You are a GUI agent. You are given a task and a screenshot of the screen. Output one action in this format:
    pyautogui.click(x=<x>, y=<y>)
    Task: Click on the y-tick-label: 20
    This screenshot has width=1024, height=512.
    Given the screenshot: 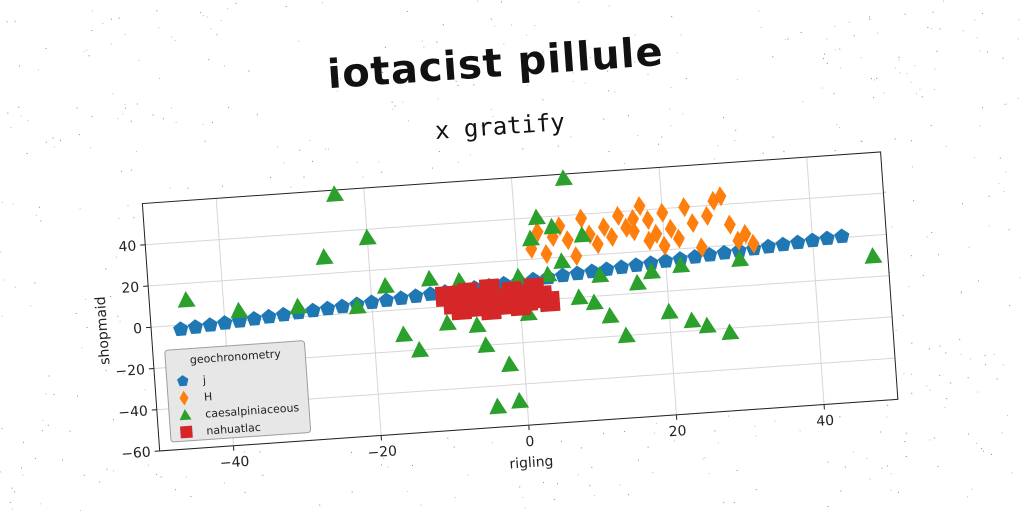 What is the action you would take?
    pyautogui.click(x=130, y=288)
    